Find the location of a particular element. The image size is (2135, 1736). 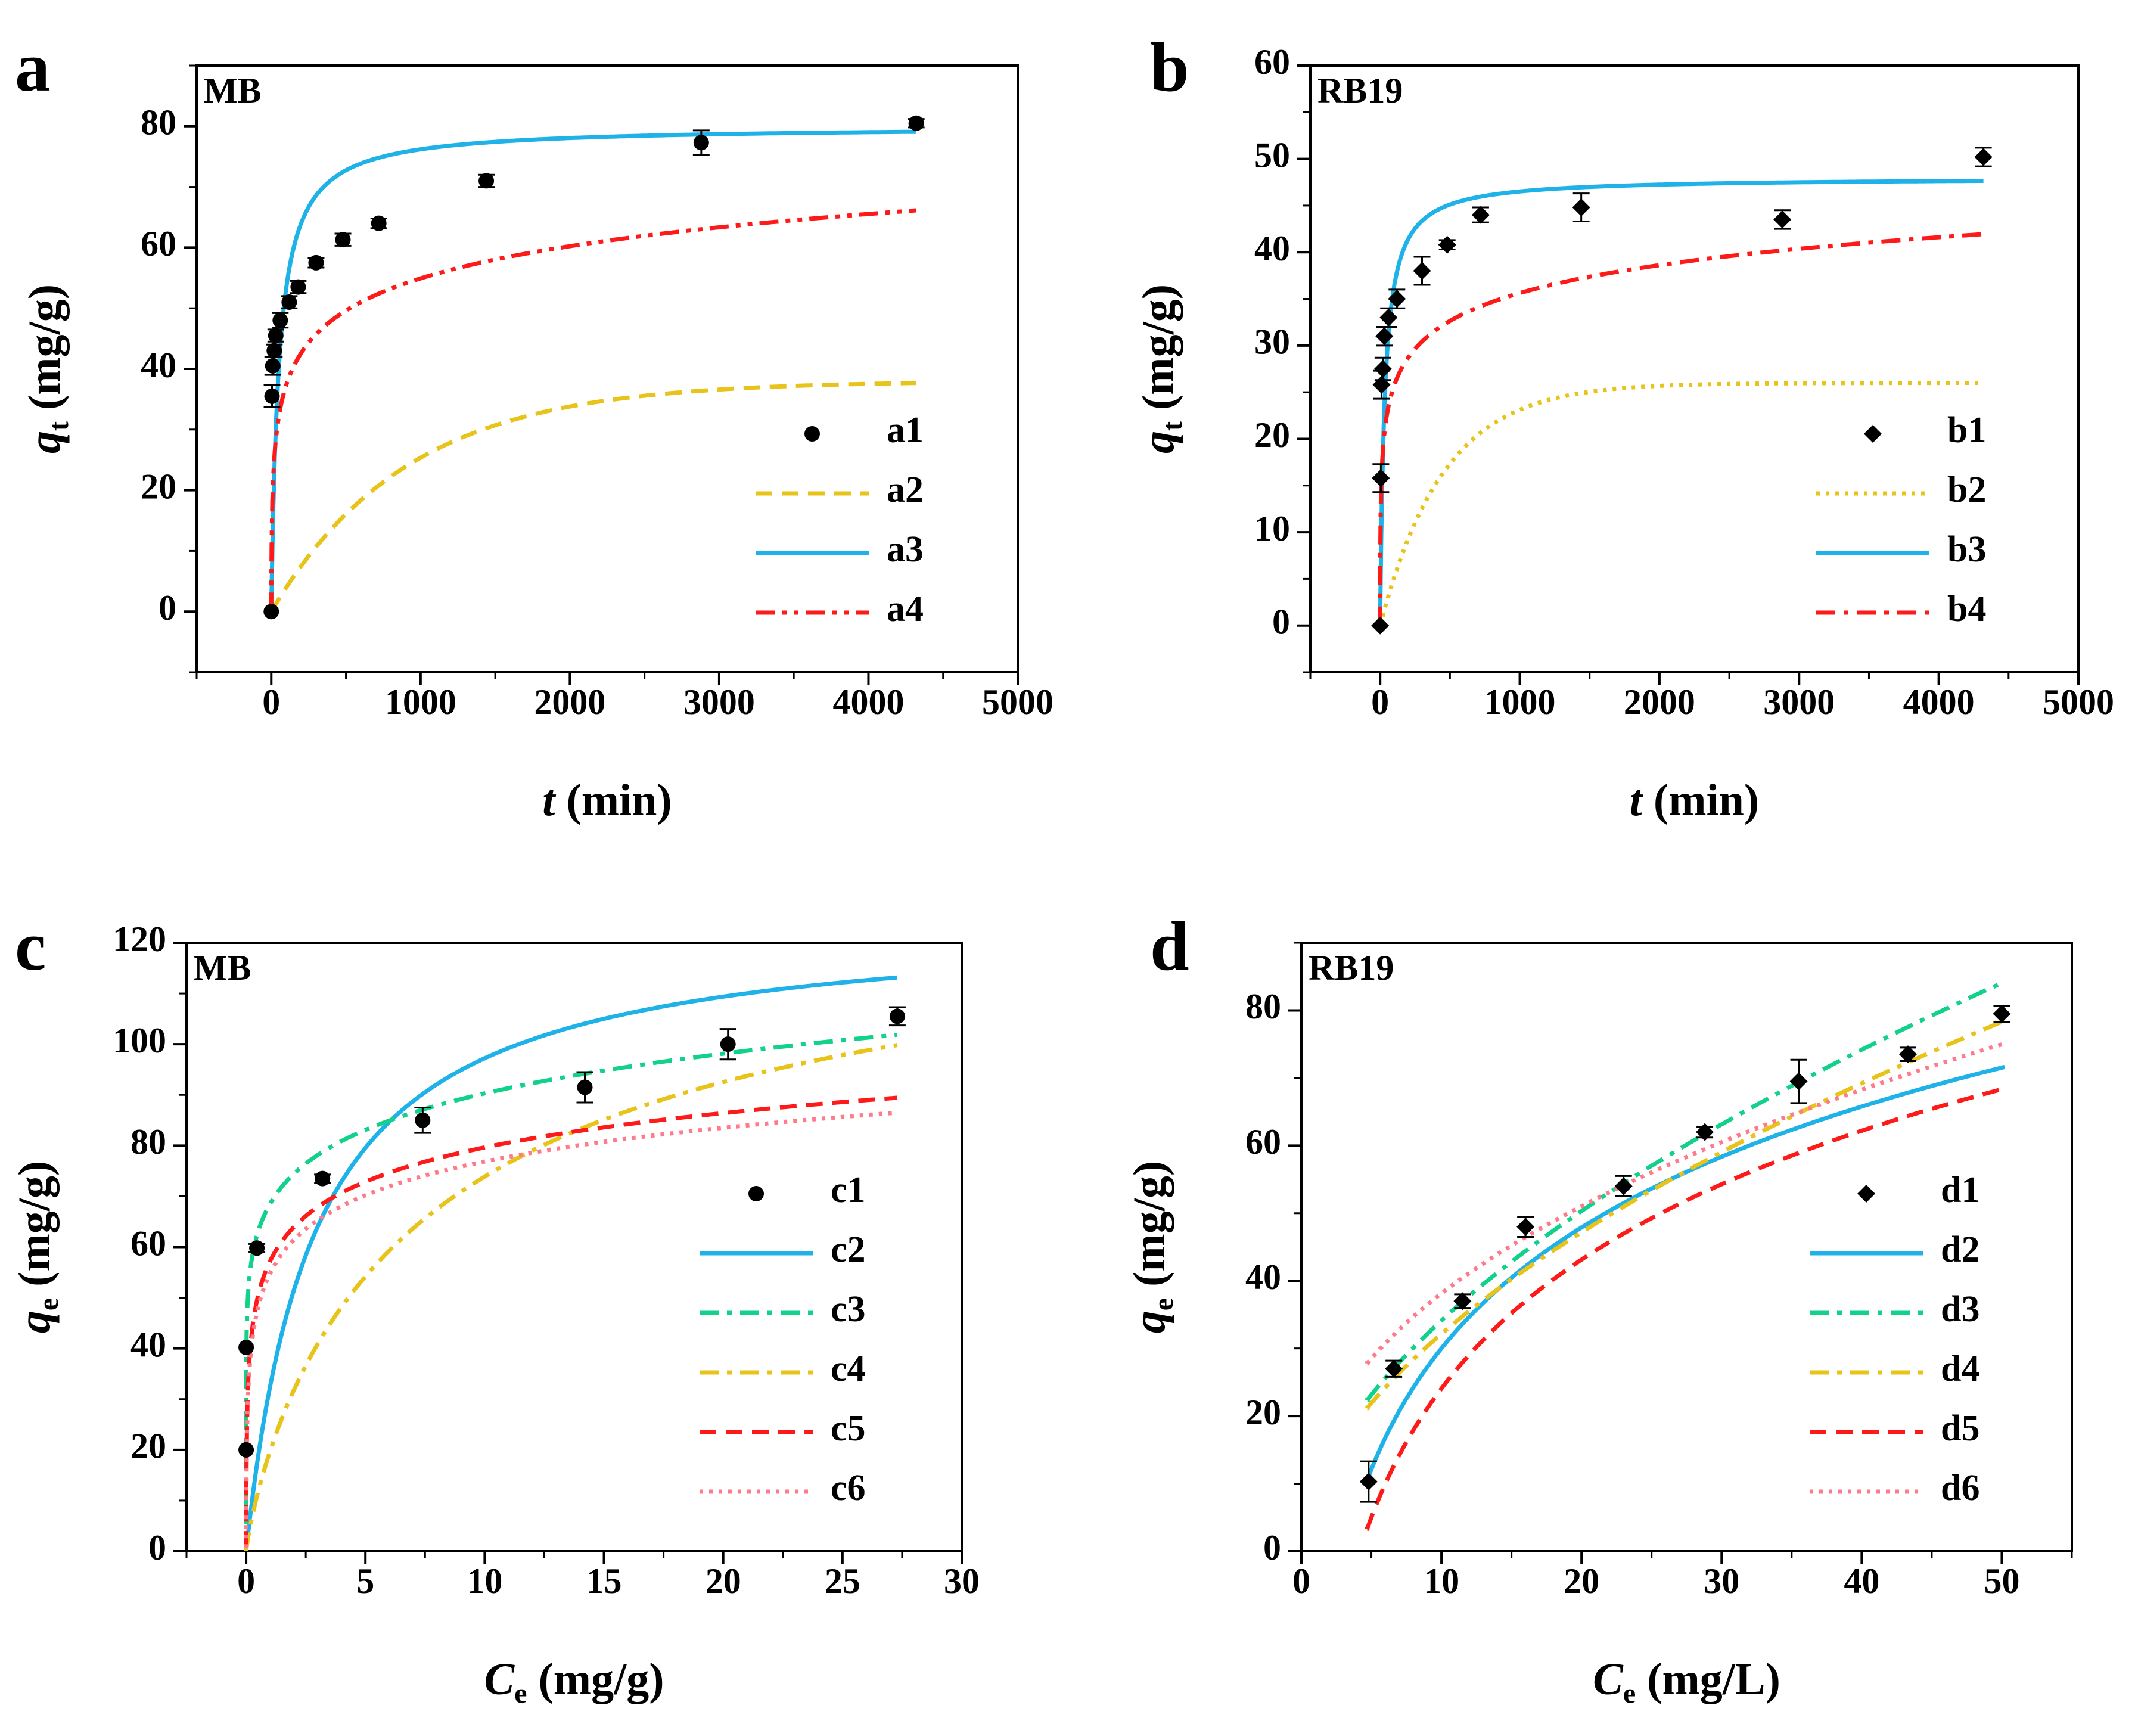

y-axis-label: qt (mg/g) is located at coordinates (1160, 369).